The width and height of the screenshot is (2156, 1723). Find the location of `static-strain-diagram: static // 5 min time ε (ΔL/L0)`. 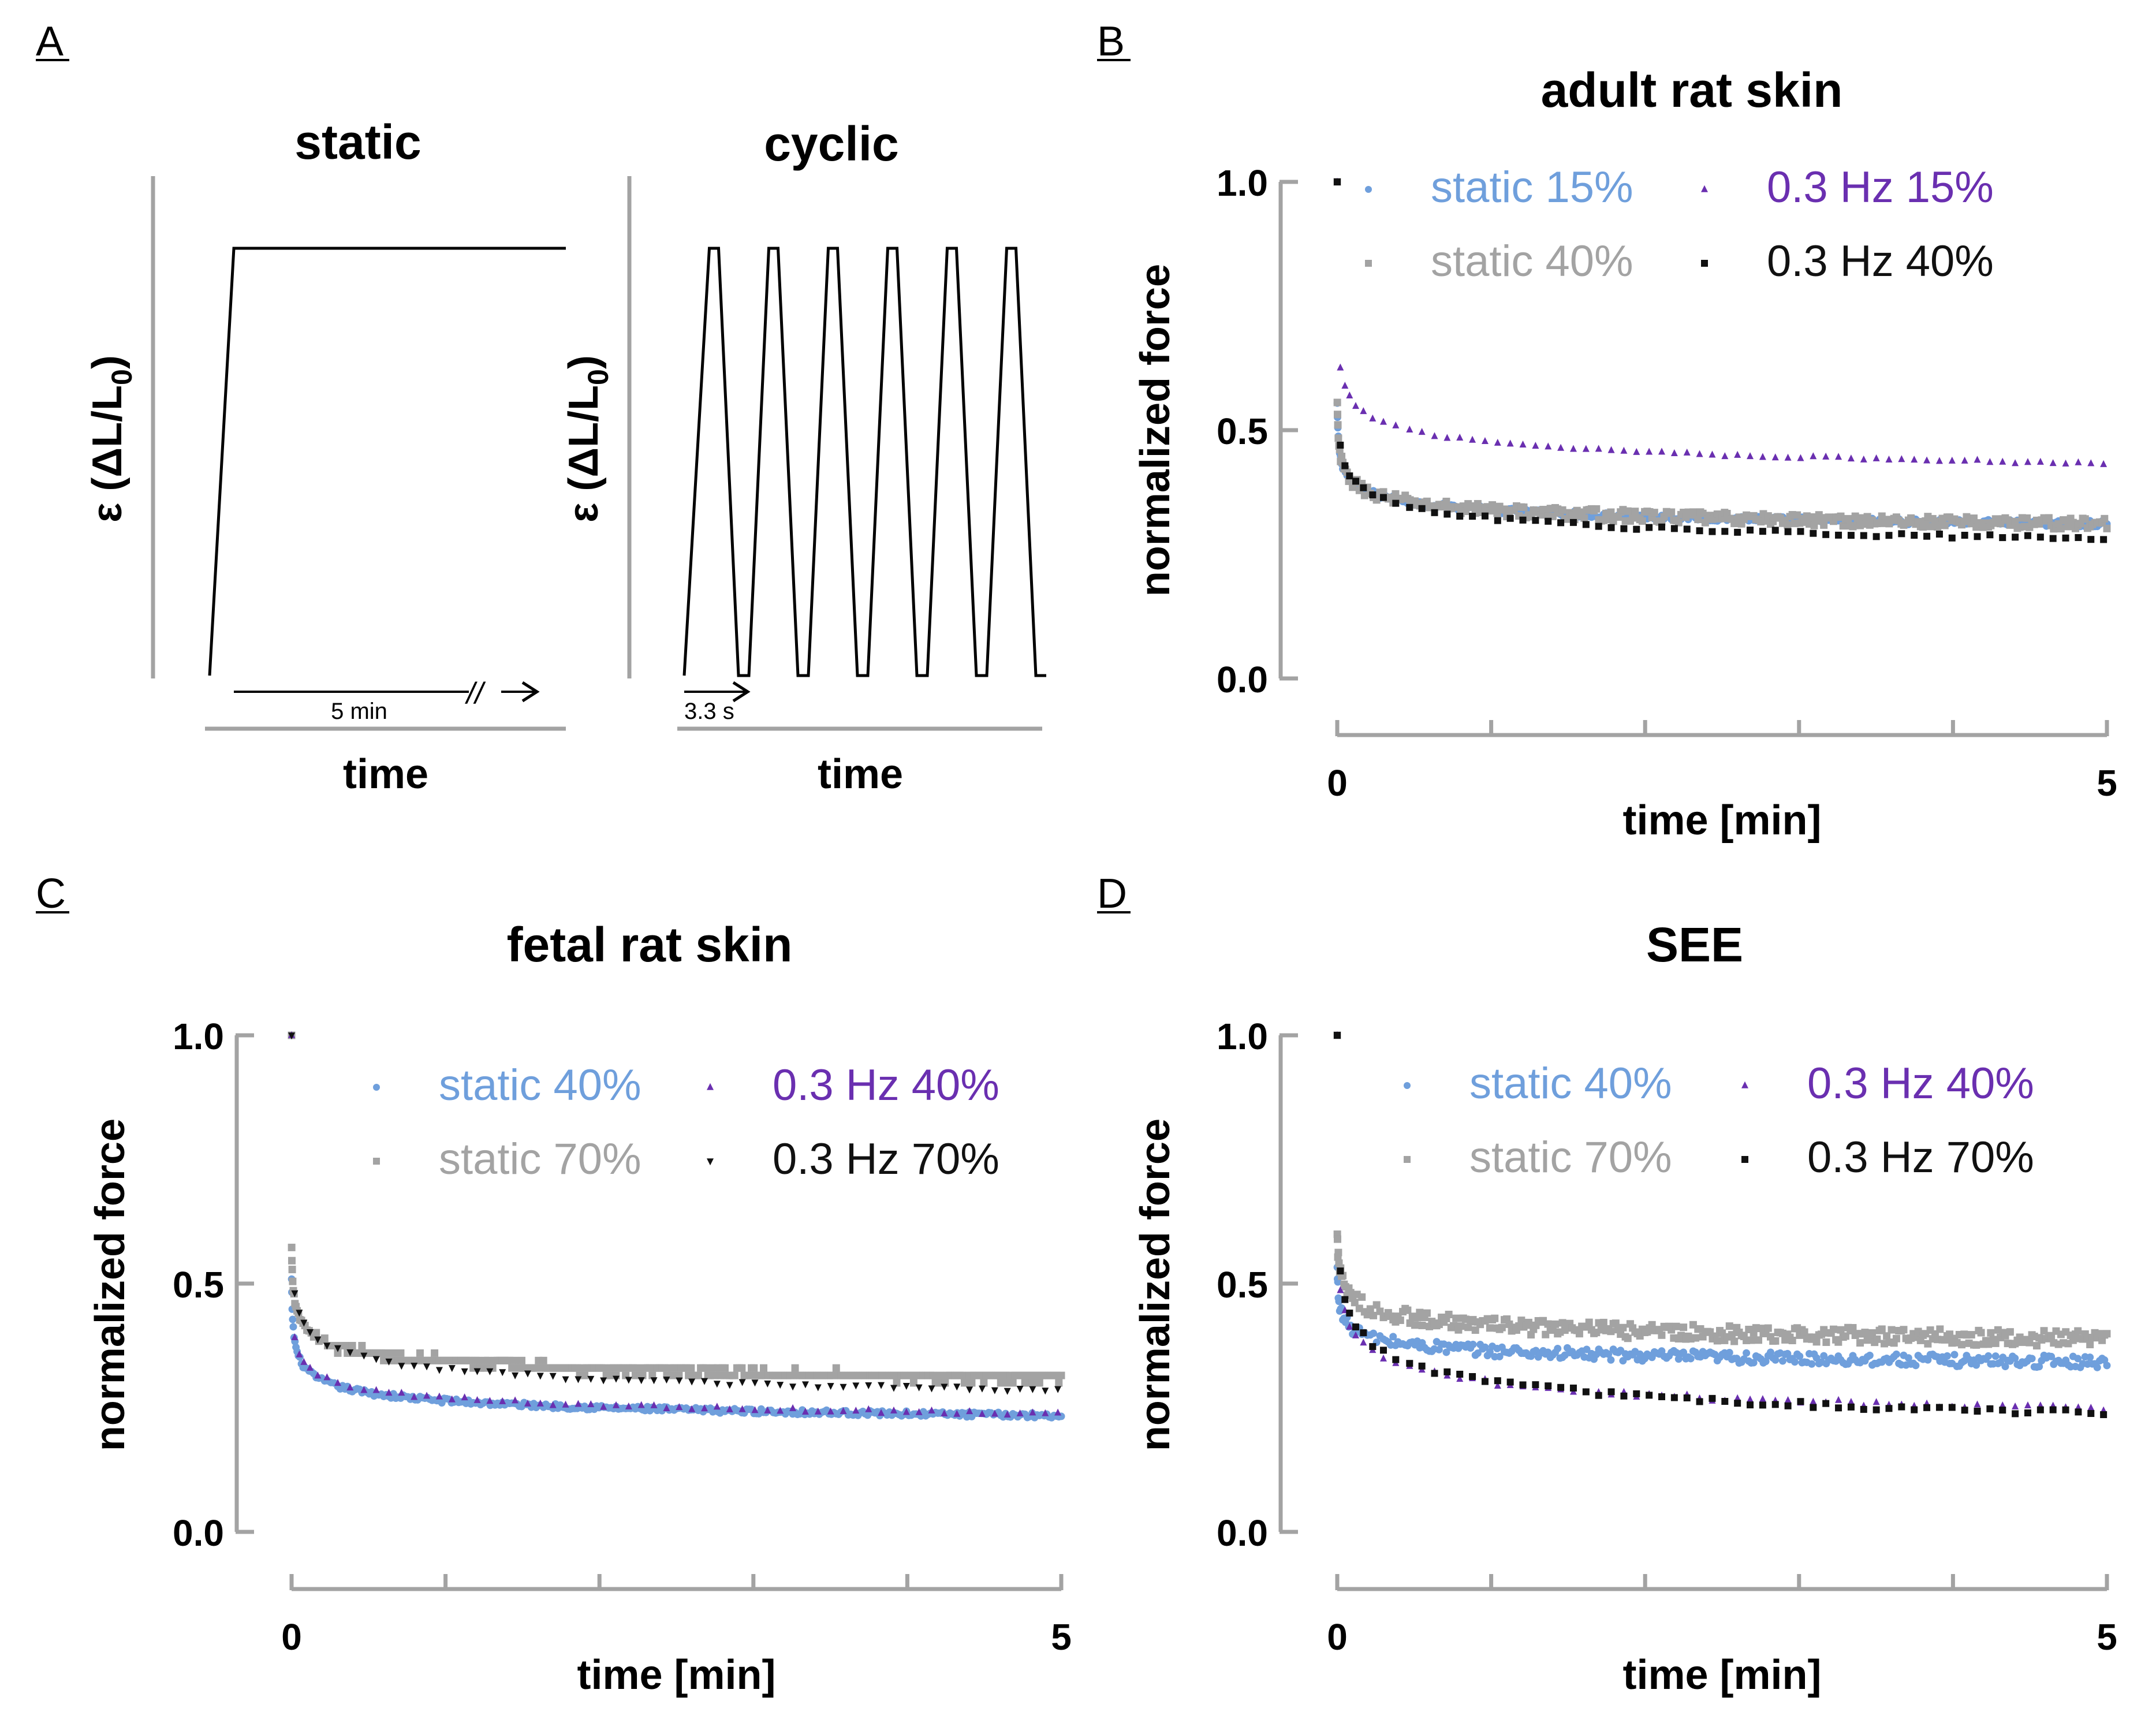

static-strain-diagram: static // 5 min time ε (ΔL/L0) is located at coordinates (325, 456).